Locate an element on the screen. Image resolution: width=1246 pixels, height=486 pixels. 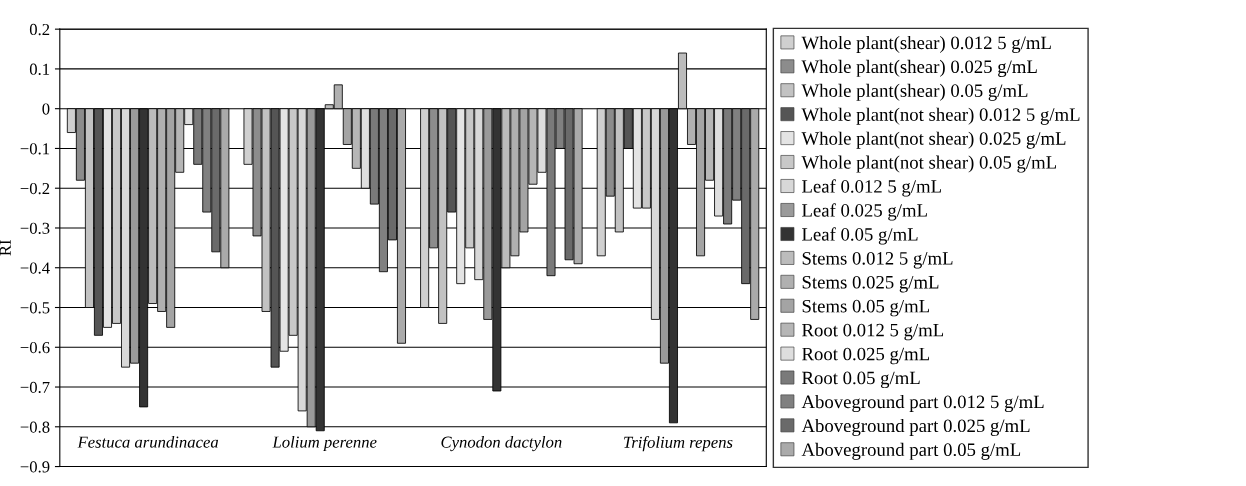
legend-label: Whole plant(shear) 0.05 g/mL is located at coordinates (914, 92).